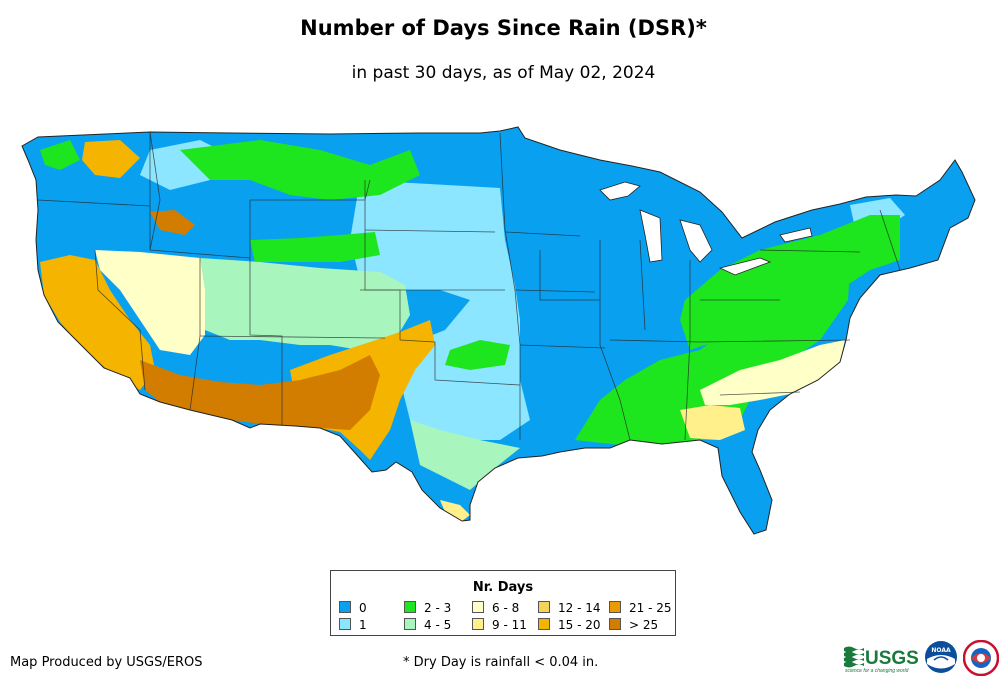  I want to click on legend-item-9-11: 9 - 11, so click(499, 625).